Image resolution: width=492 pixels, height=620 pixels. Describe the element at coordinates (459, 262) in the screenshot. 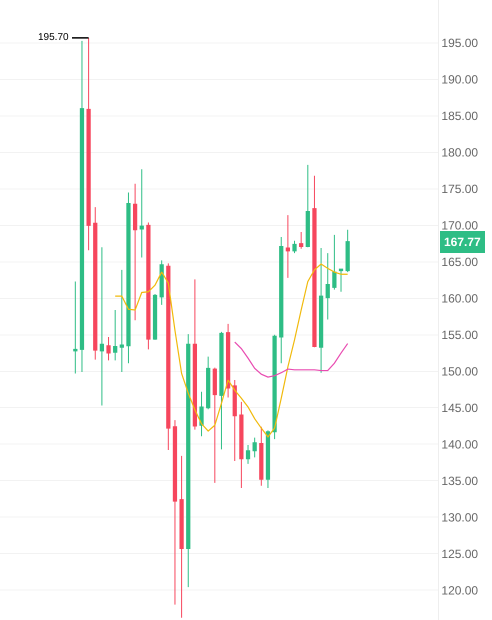

I see `y-tick-label: 165.00` at that location.